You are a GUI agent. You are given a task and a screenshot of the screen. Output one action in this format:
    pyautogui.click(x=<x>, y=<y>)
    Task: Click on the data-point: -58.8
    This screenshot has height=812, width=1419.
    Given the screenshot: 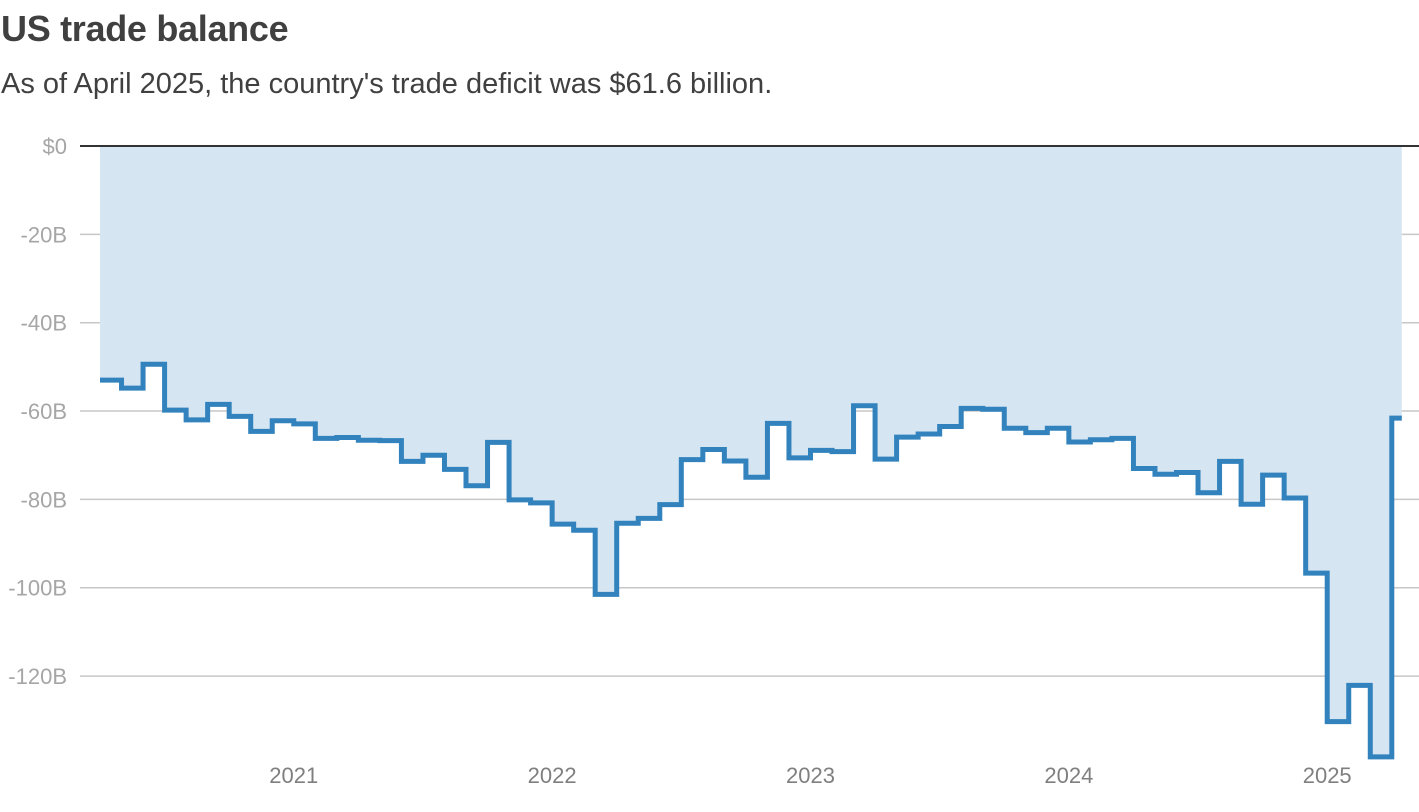 What is the action you would take?
    pyautogui.click(x=864, y=406)
    